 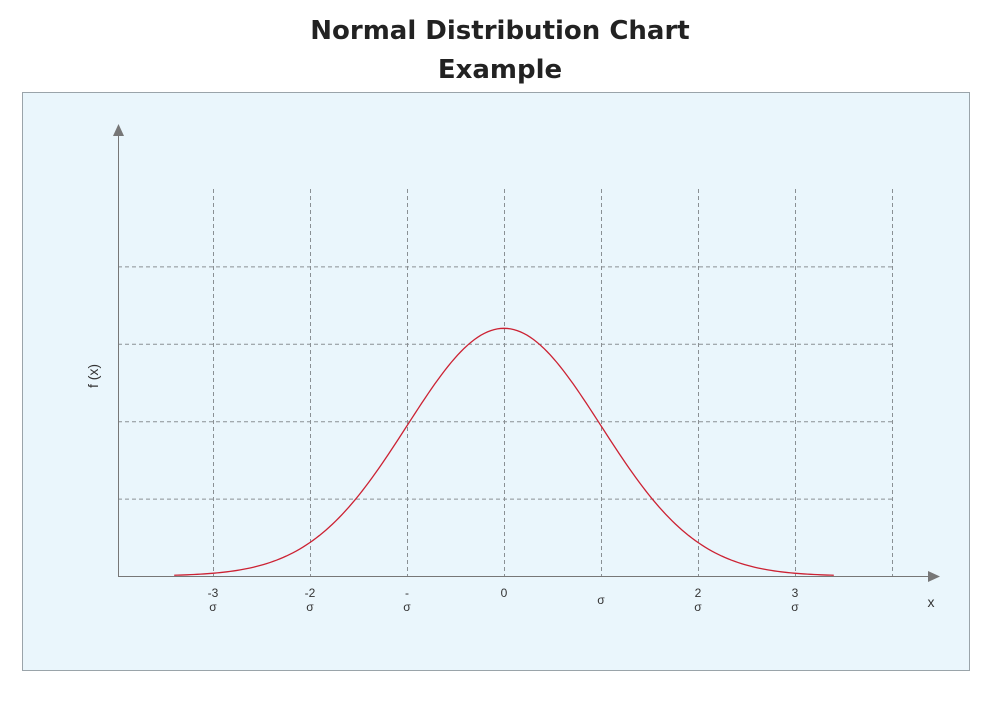 I want to click on chart-title-line-2: Example, so click(x=500, y=70).